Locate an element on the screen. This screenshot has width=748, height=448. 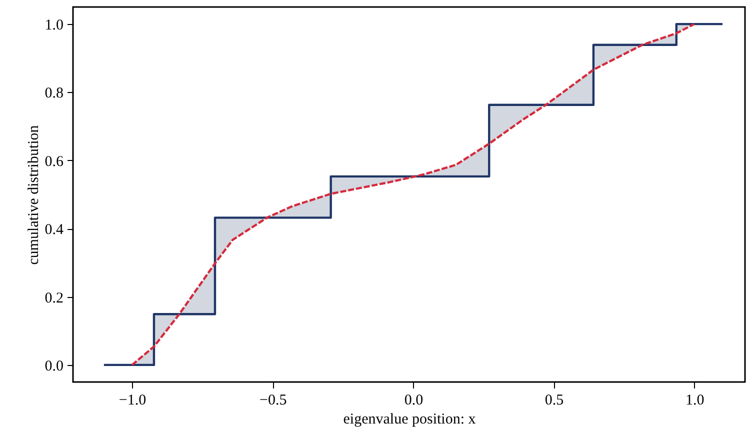
x-tick-label: 1.0 is located at coordinates (695, 400).